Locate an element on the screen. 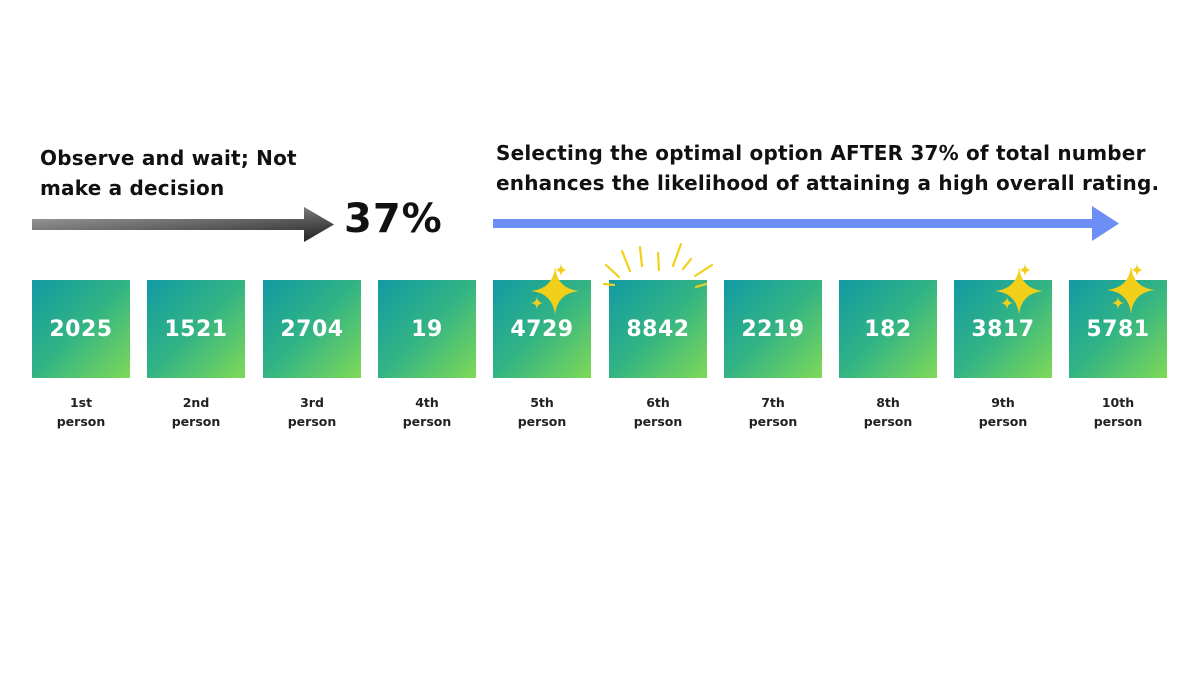 This screenshot has width=1200, height=675. candidate-box-5: 4729 is located at coordinates (542, 329).